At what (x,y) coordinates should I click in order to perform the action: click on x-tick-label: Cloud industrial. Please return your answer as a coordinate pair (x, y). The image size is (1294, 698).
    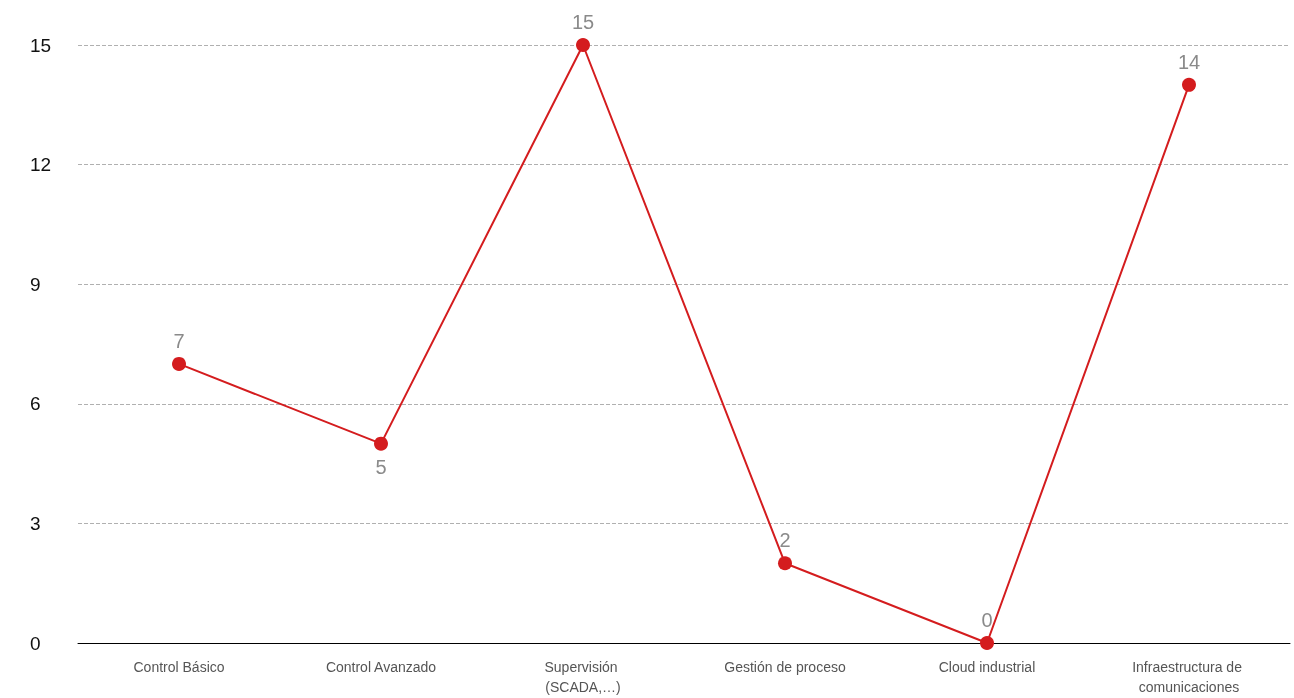
    Looking at the image, I should click on (987, 667).